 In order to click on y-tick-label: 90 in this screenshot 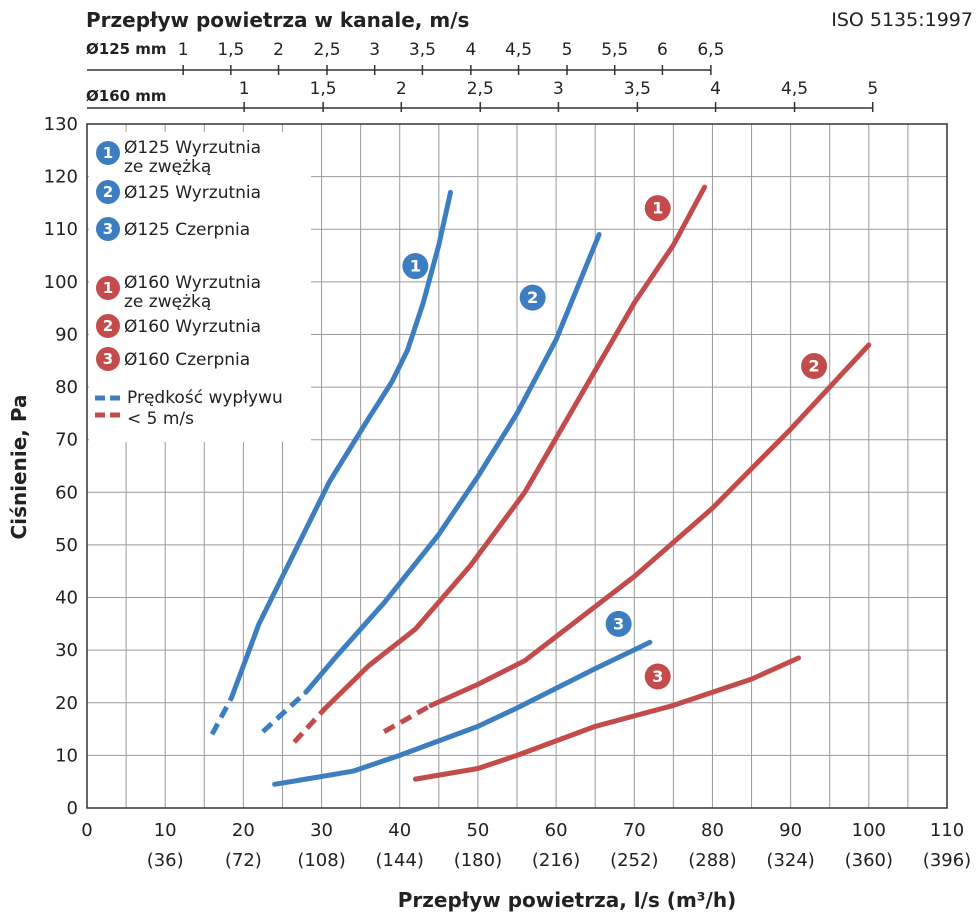, I will do `click(66, 334)`.